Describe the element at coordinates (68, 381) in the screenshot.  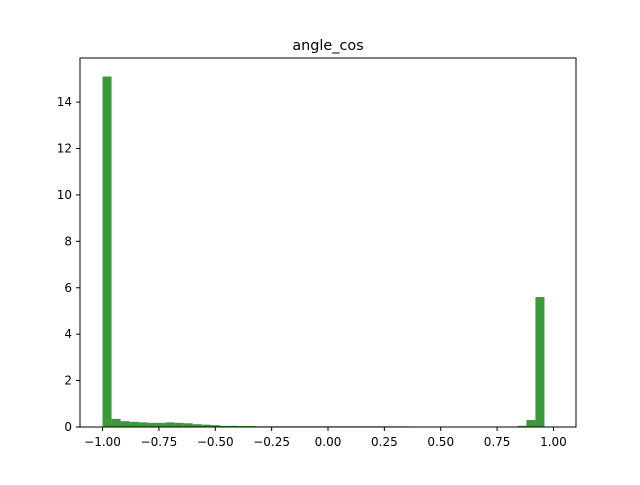
I see `y-tick-label: 2` at that location.